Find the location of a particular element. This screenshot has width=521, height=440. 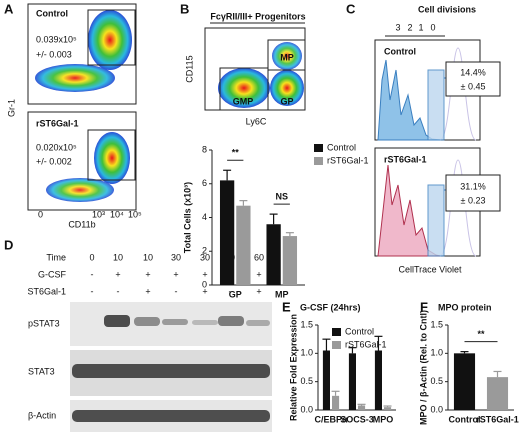

tick-label: 10⁴ is located at coordinates (117, 214).